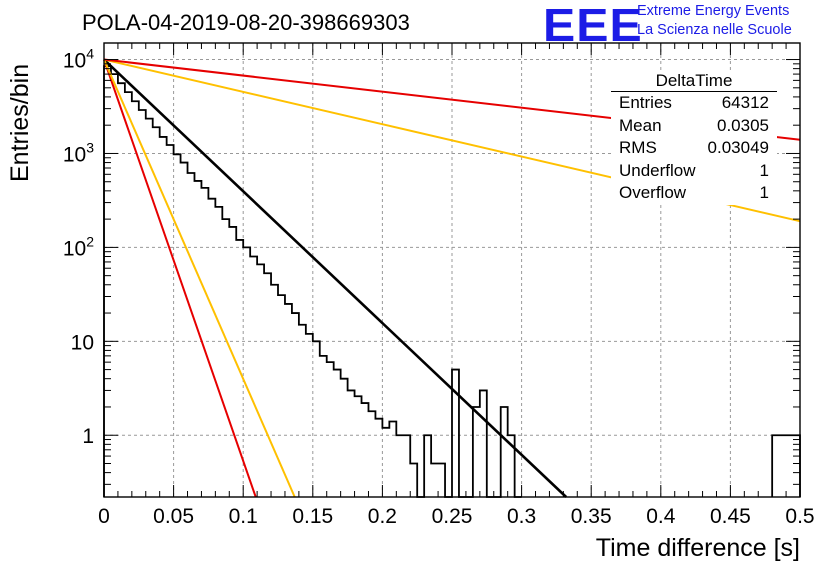  Describe the element at coordinates (697, 548) in the screenshot. I see `x-axis-label: Time difference [s]` at that location.